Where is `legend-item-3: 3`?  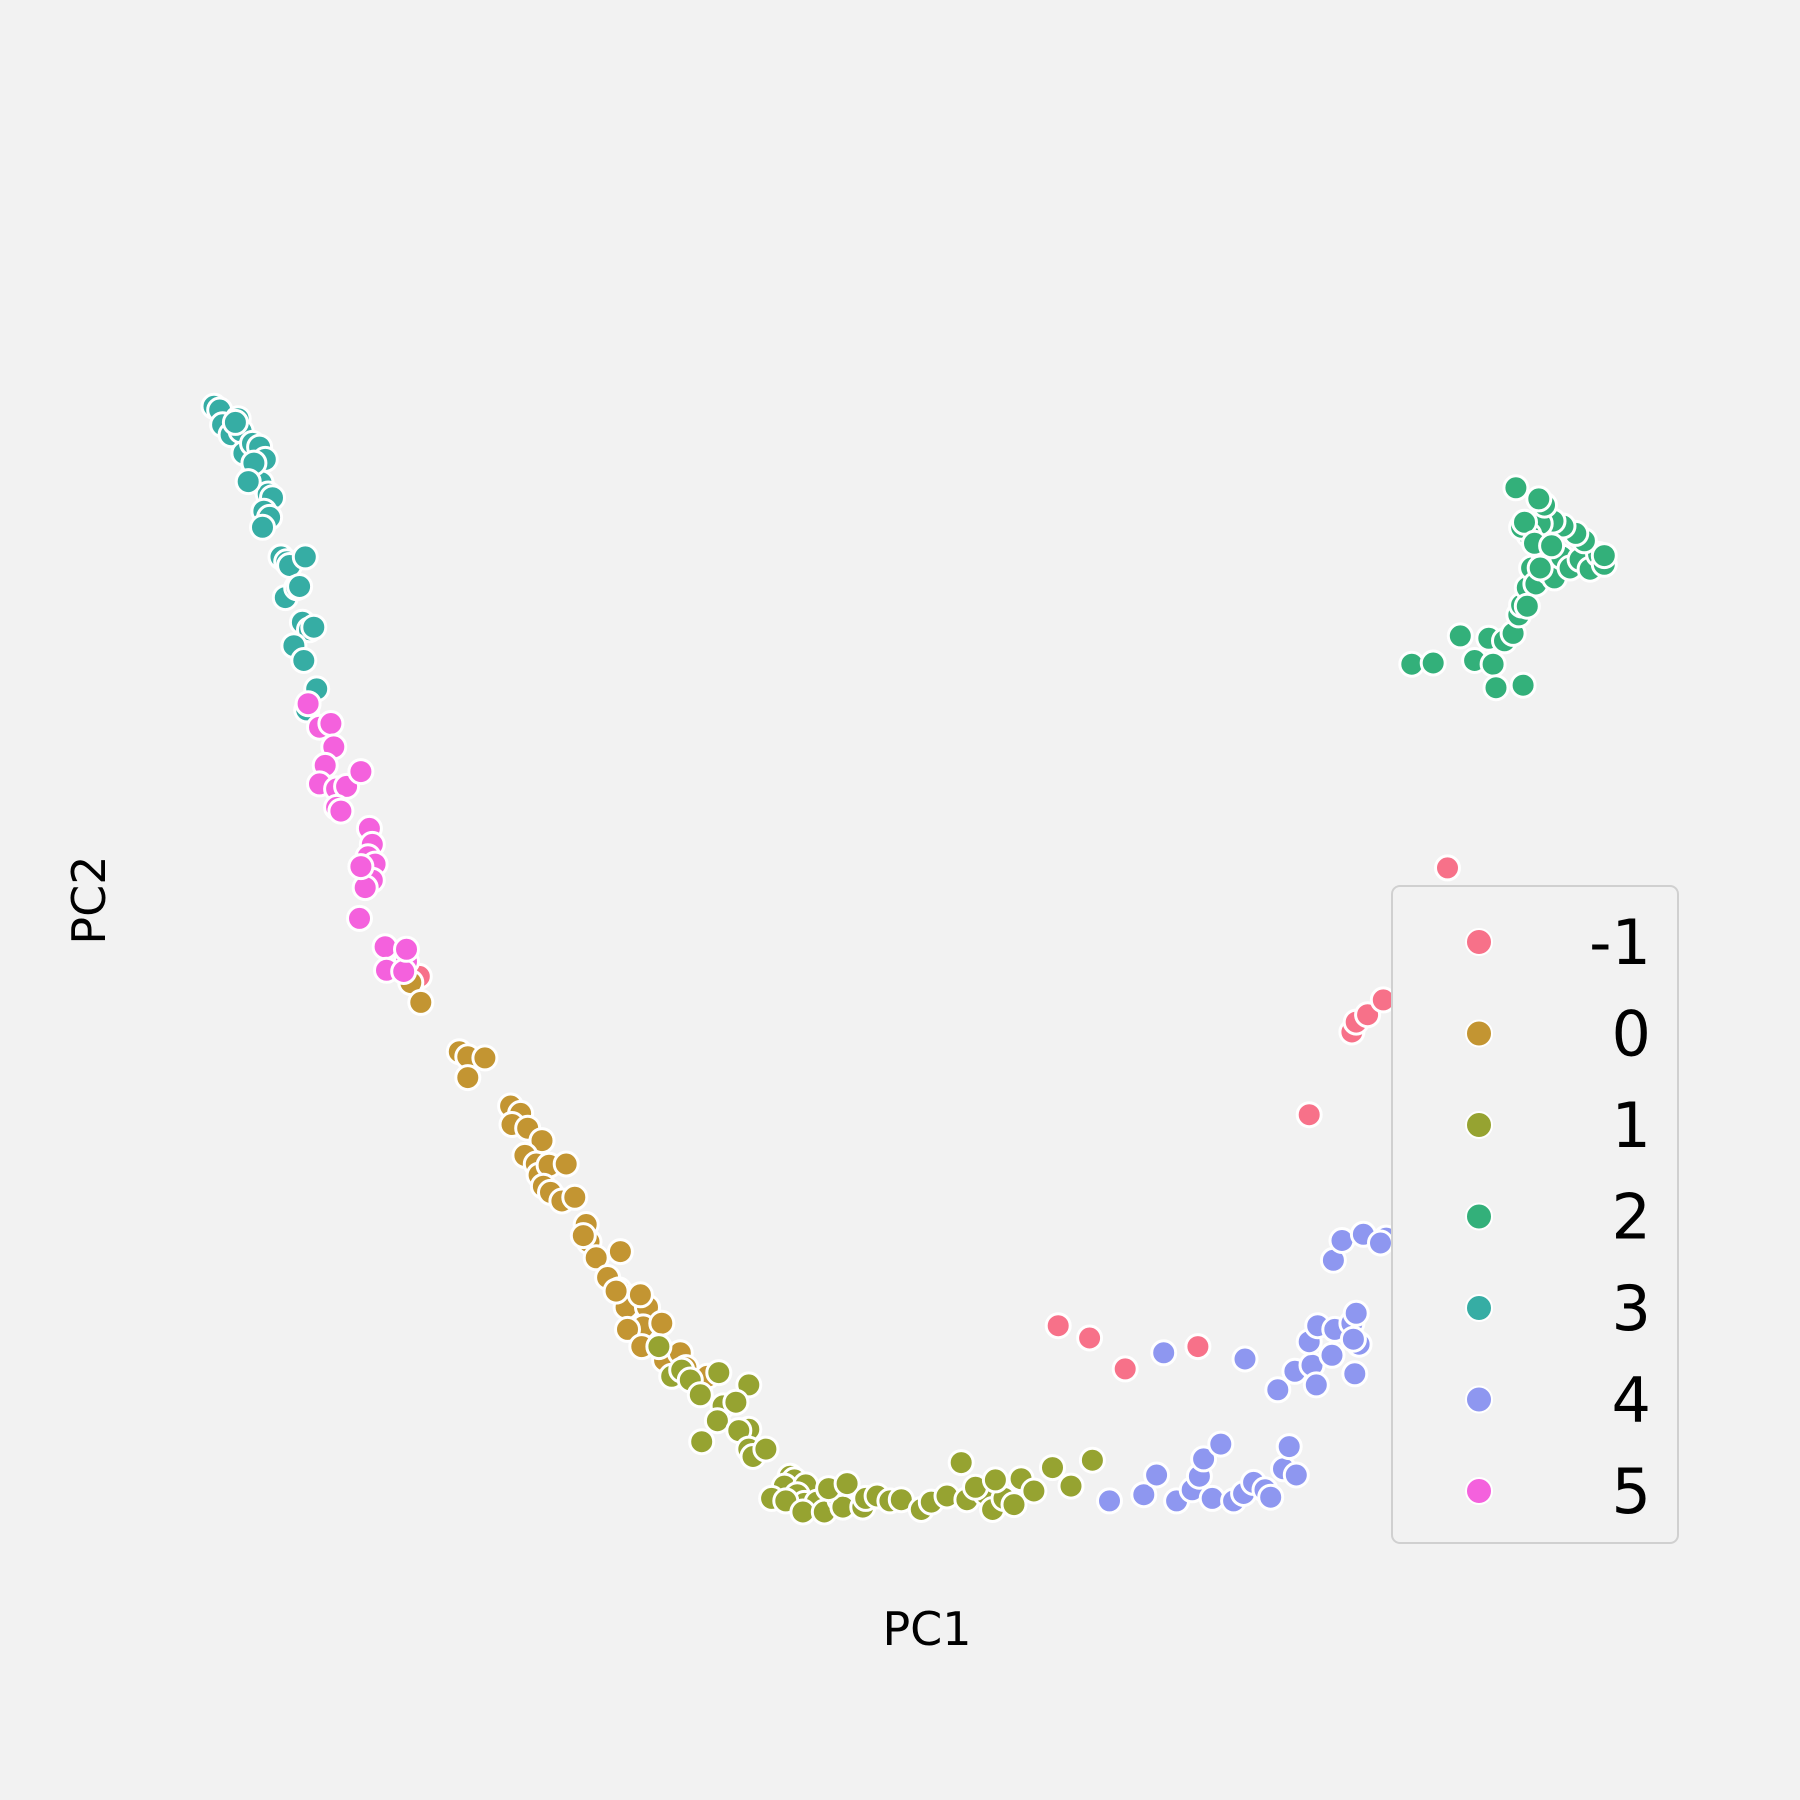
legend-item-3: 3 is located at coordinates (1558, 1308).